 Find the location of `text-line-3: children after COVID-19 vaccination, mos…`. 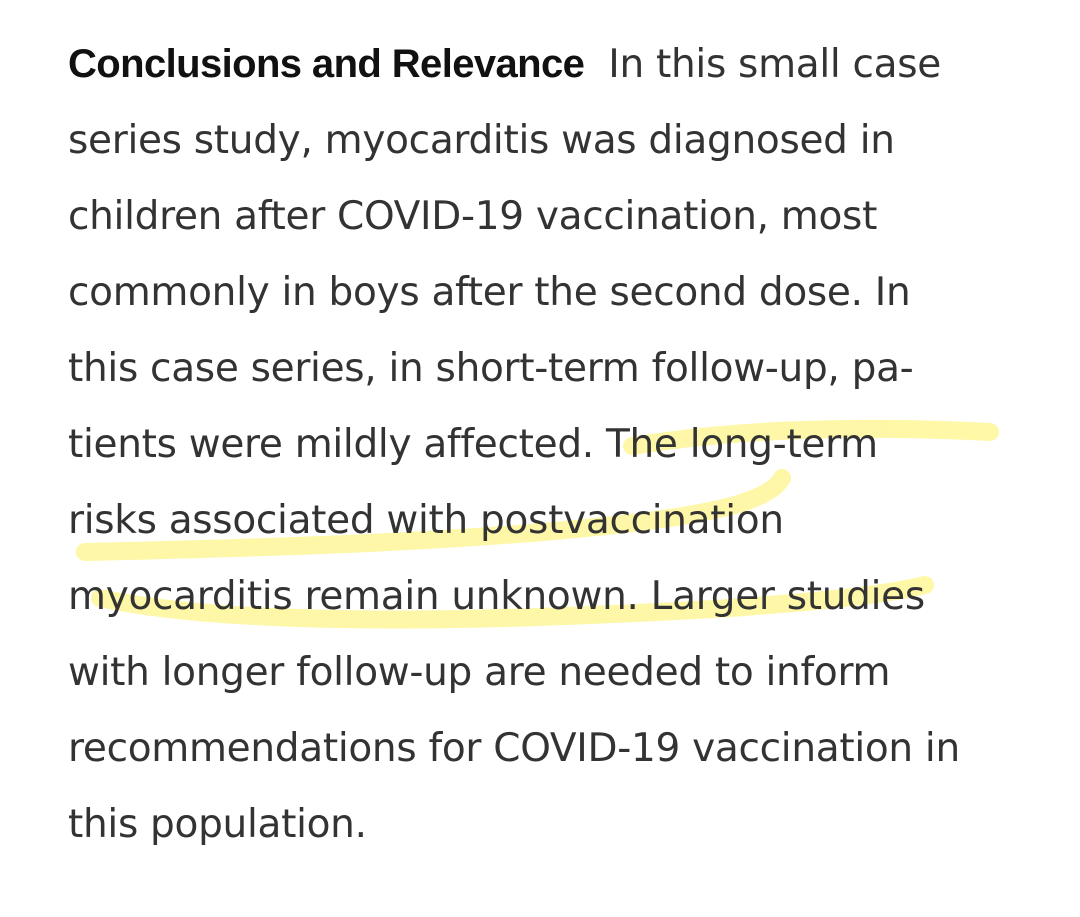

text-line-3: children after COVID-19 vaccination, mos… is located at coordinates (473, 216).